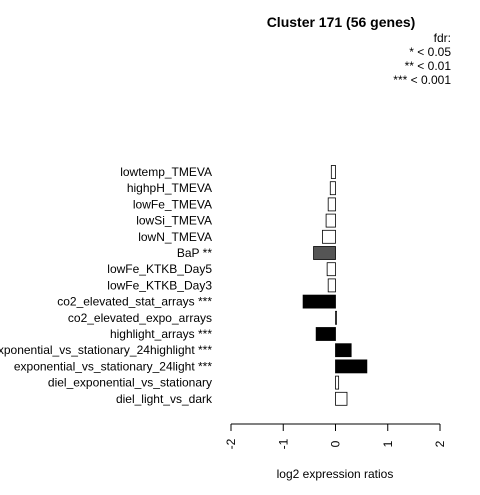  I want to click on category-label-12: exponential_vs_stationary_24light ***, so click(113, 366).